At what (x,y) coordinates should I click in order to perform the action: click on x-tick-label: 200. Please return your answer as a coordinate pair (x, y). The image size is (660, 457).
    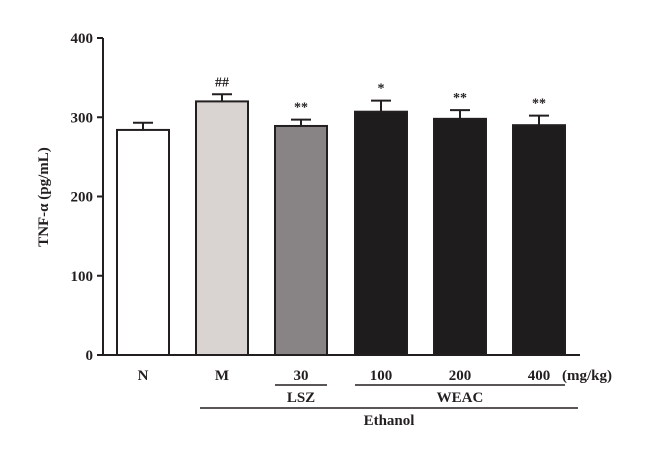
    Looking at the image, I should click on (460, 376).